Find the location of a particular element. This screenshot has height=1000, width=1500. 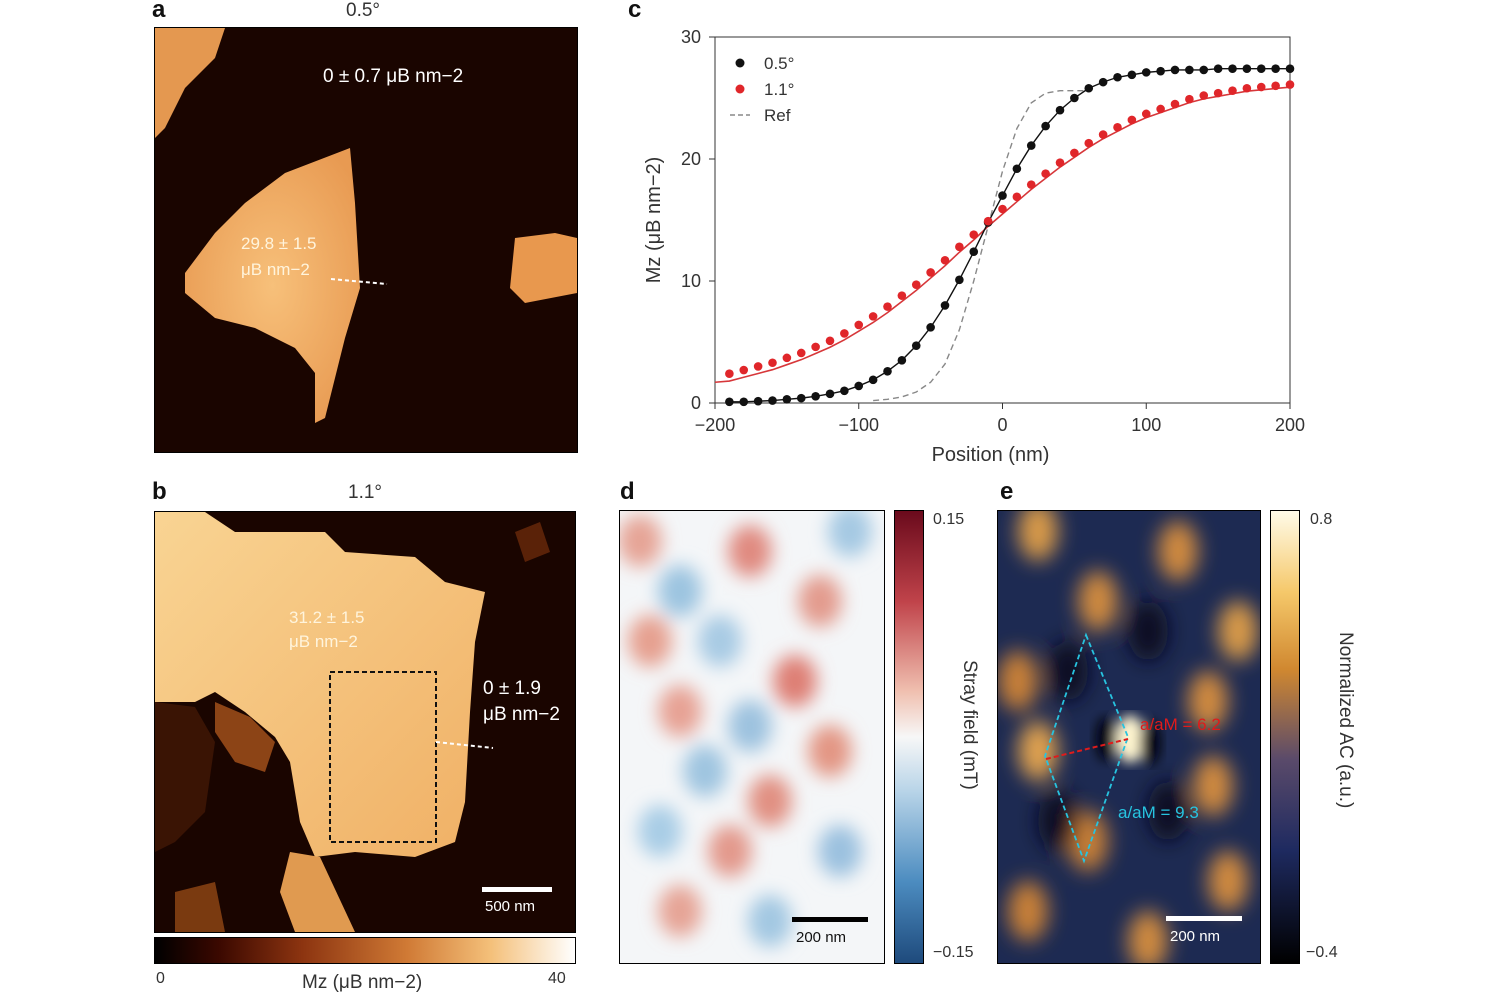

panel-e-blue-annotation: a/aM = 9.3 is located at coordinates (1158, 812).